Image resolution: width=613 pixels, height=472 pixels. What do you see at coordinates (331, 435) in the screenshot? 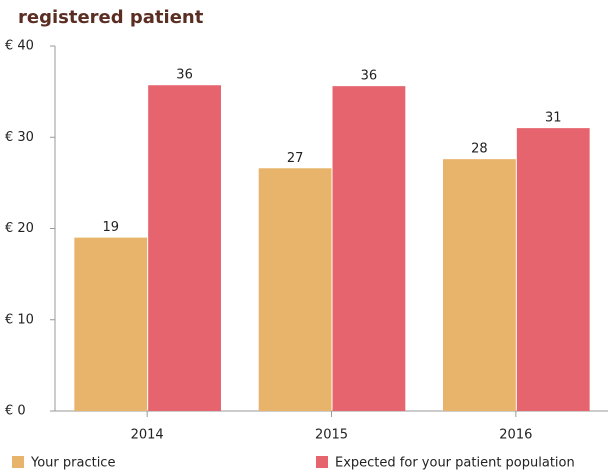
I see `x-tick-label: 2015` at bounding box center [331, 435].